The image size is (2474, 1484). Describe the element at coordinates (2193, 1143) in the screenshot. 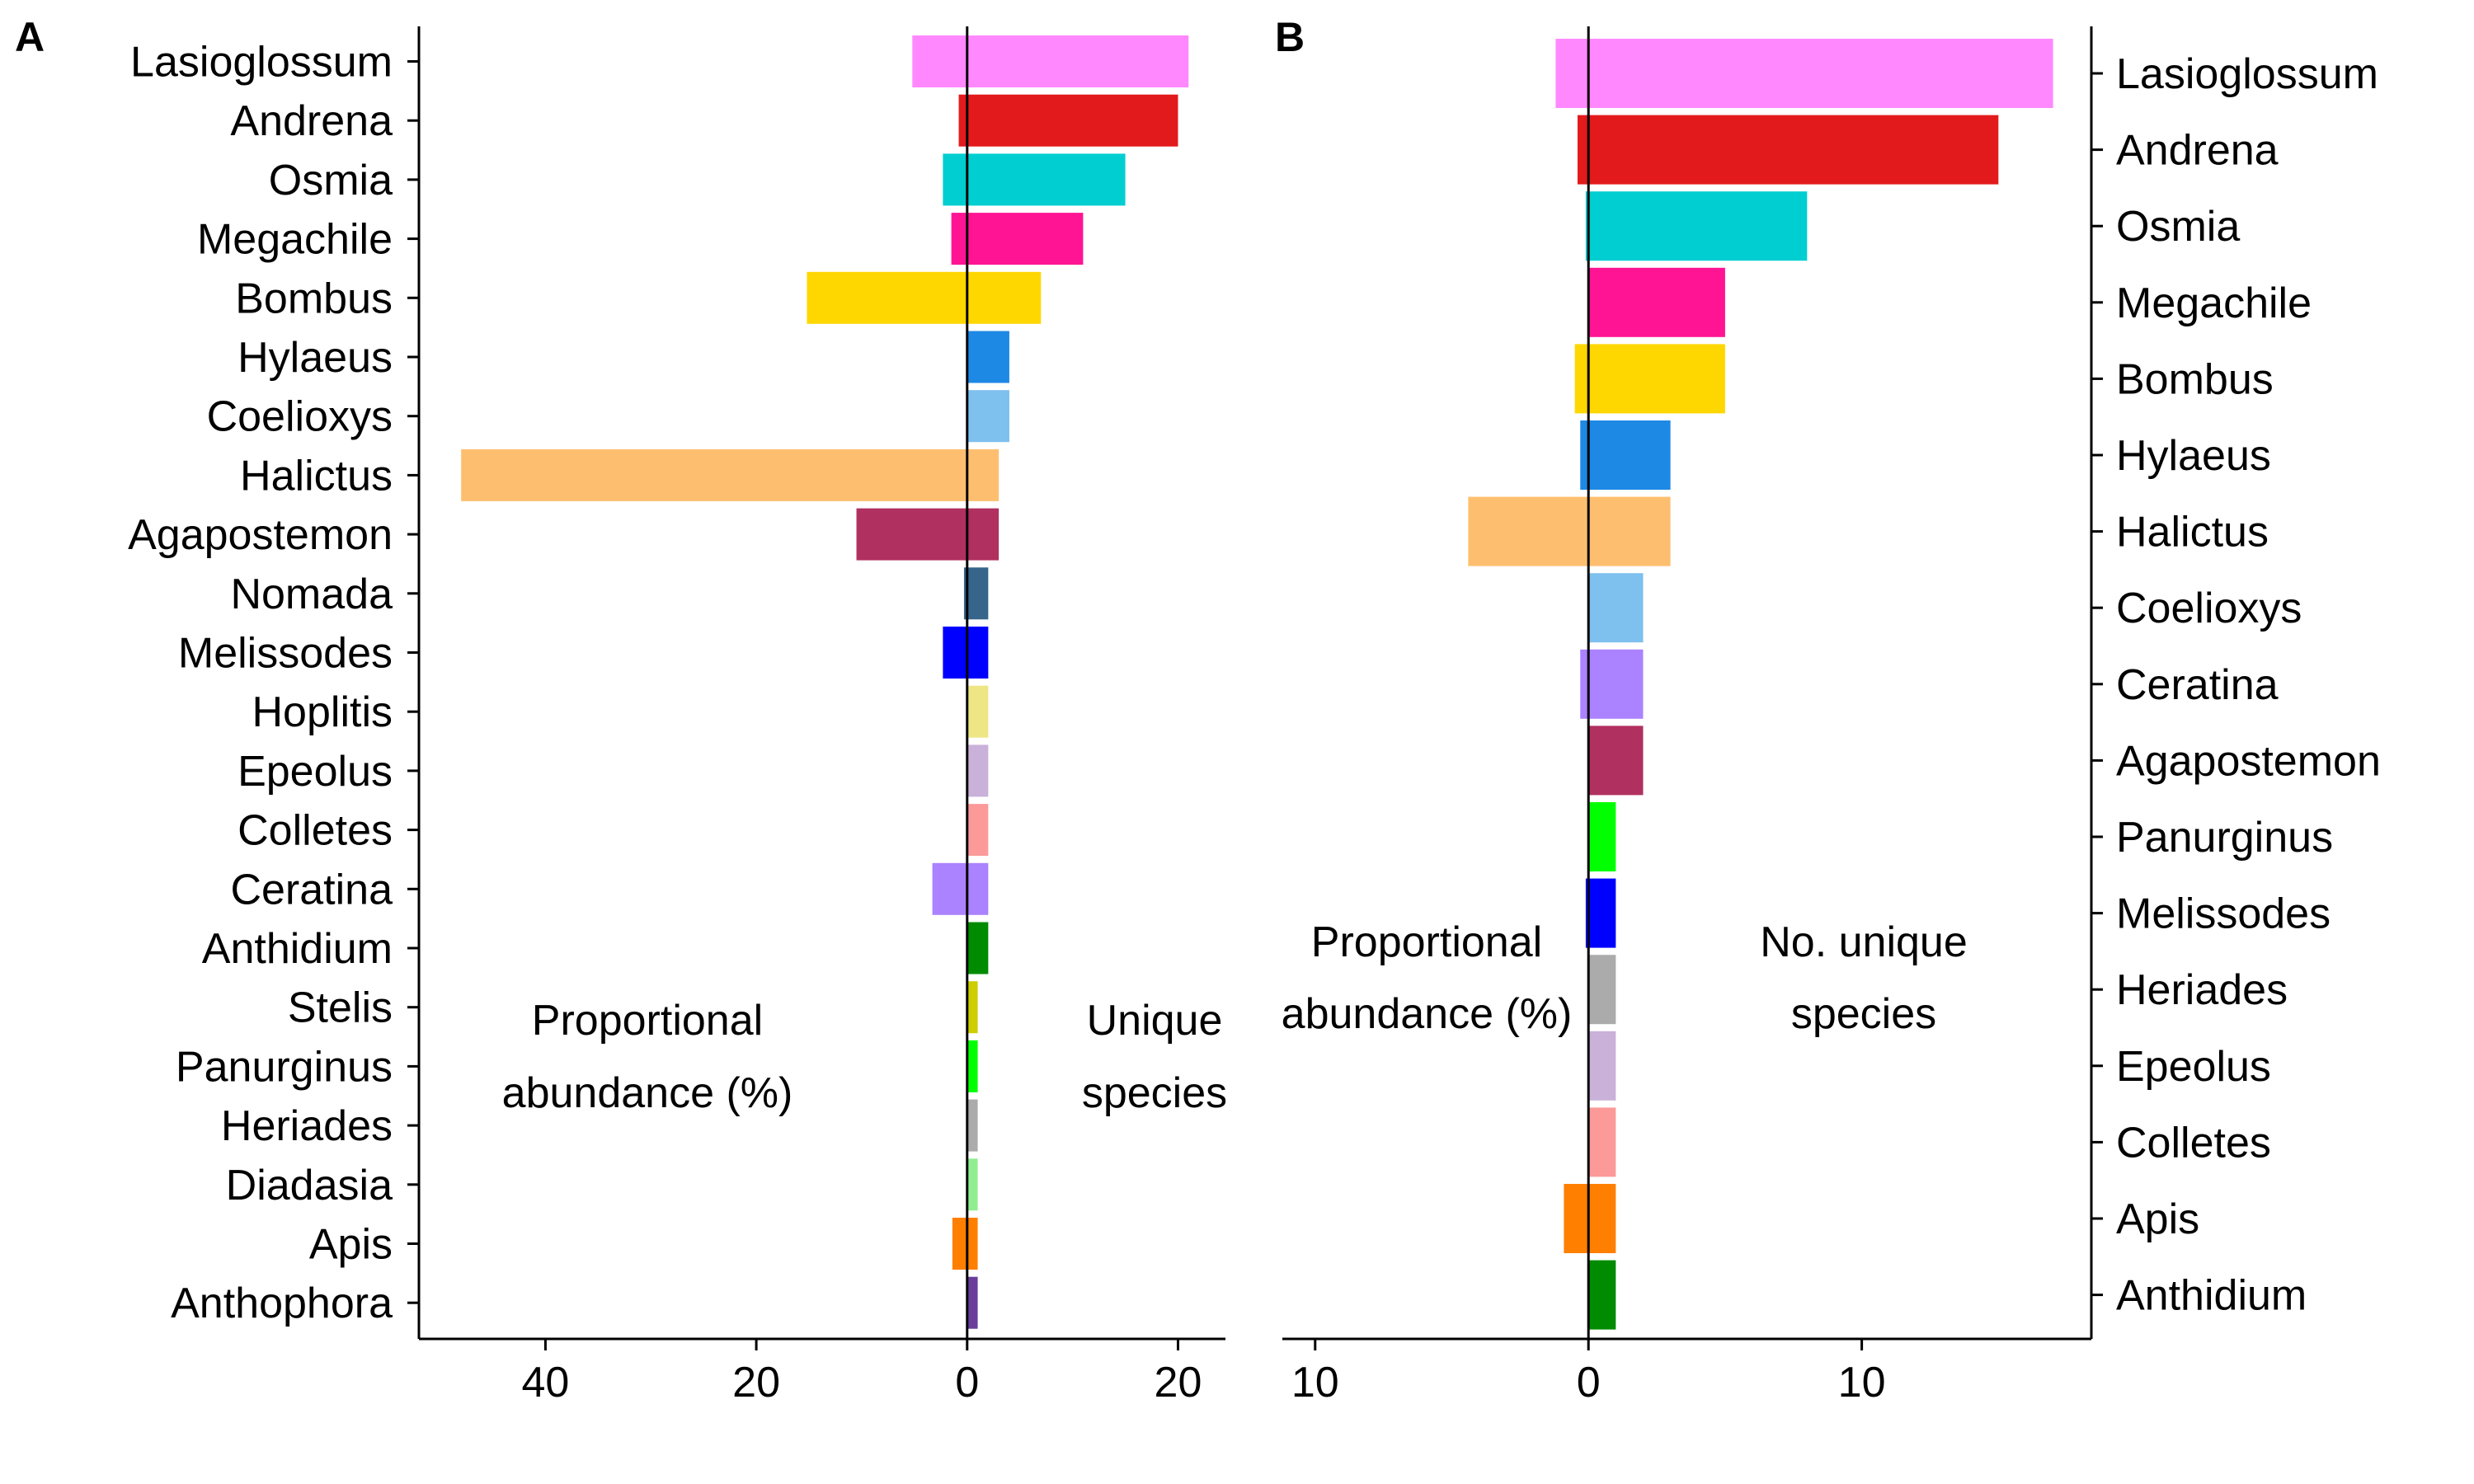

I see `category-label: Colletes` at that location.